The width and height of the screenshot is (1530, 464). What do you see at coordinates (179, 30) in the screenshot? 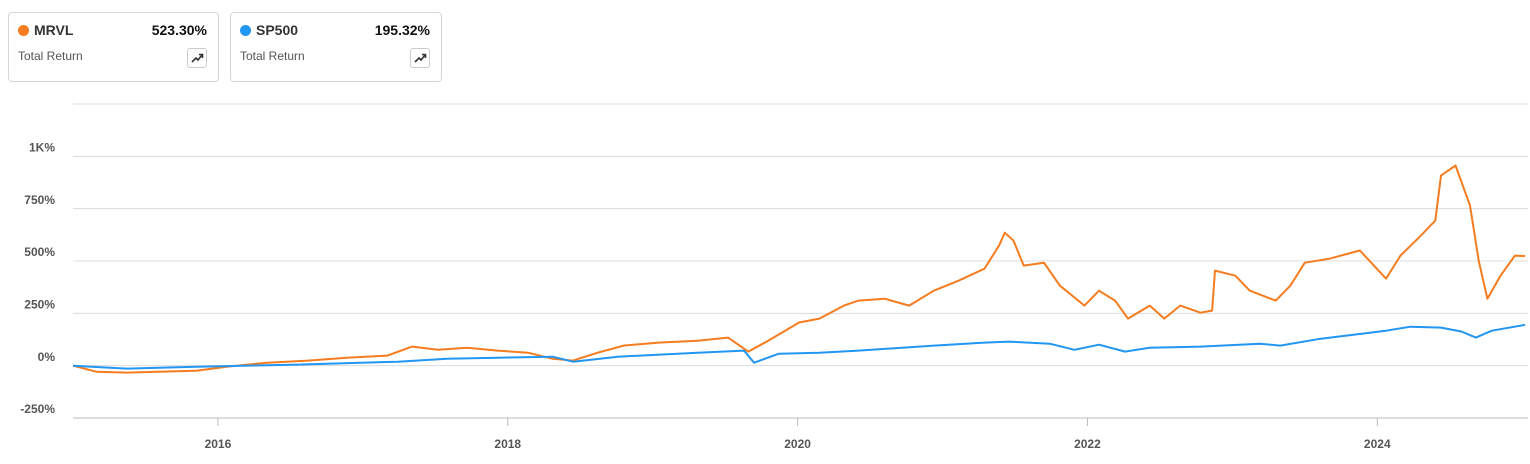
I see `total-return: 523.30%` at bounding box center [179, 30].